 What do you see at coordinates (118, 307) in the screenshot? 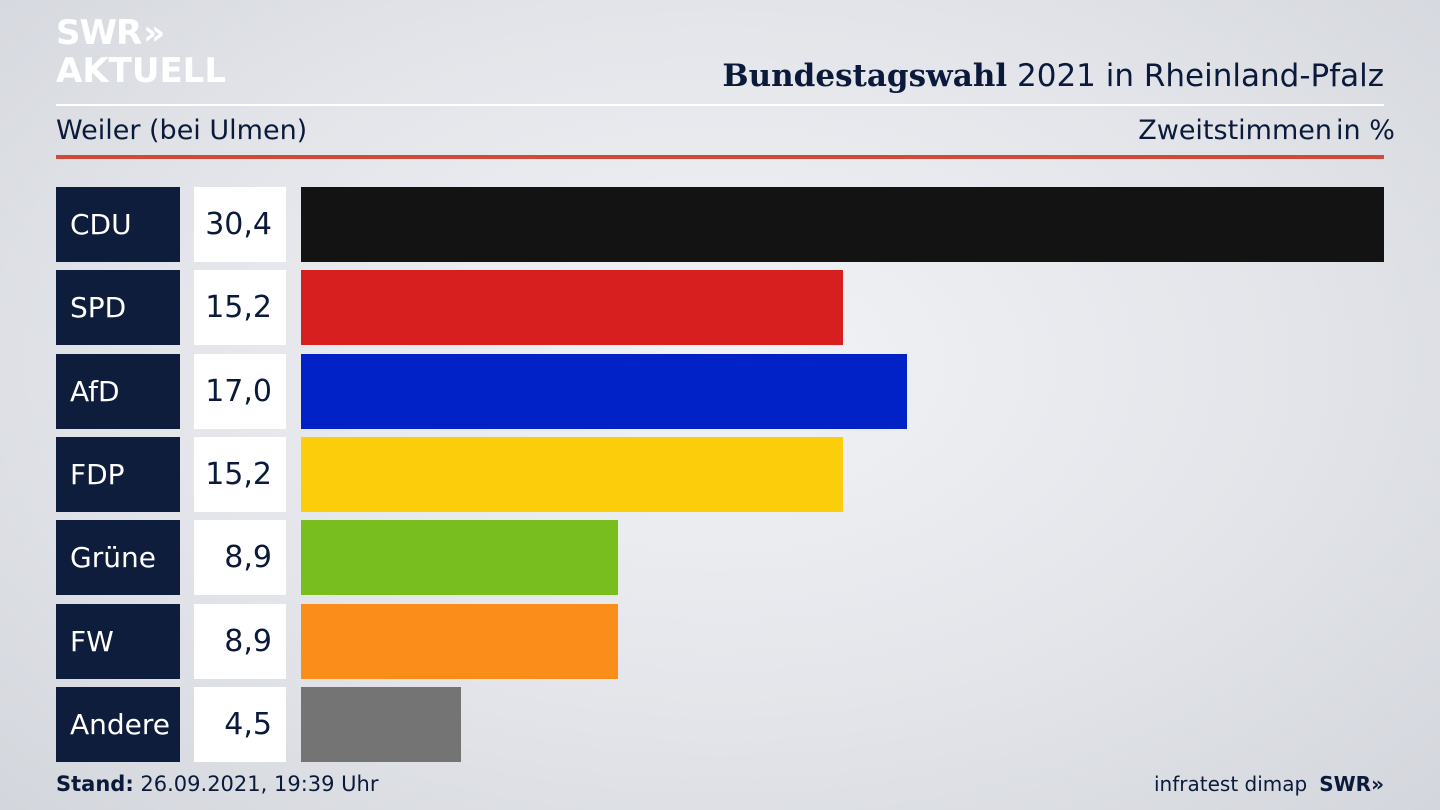
I see `party-label: SPD` at bounding box center [118, 307].